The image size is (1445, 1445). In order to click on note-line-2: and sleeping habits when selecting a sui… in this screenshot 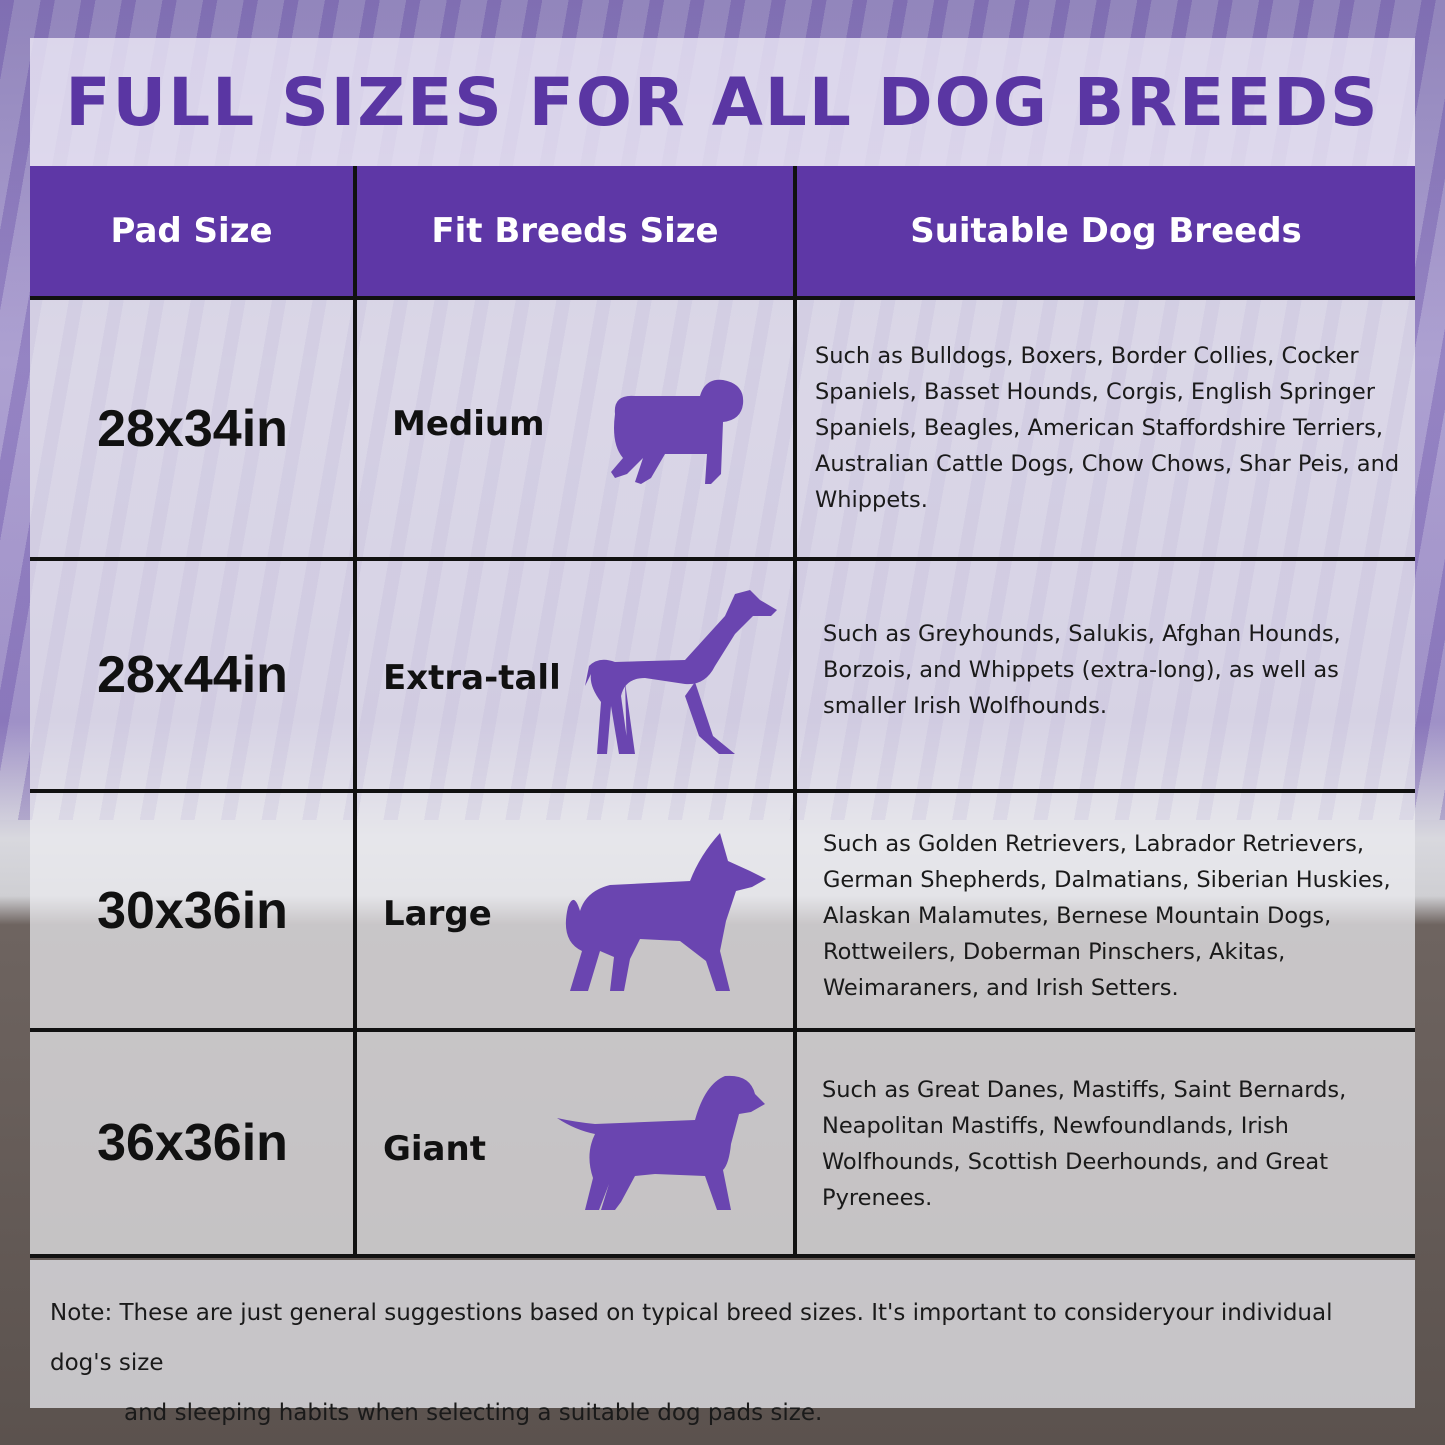, I will do `click(473, 1413)`.